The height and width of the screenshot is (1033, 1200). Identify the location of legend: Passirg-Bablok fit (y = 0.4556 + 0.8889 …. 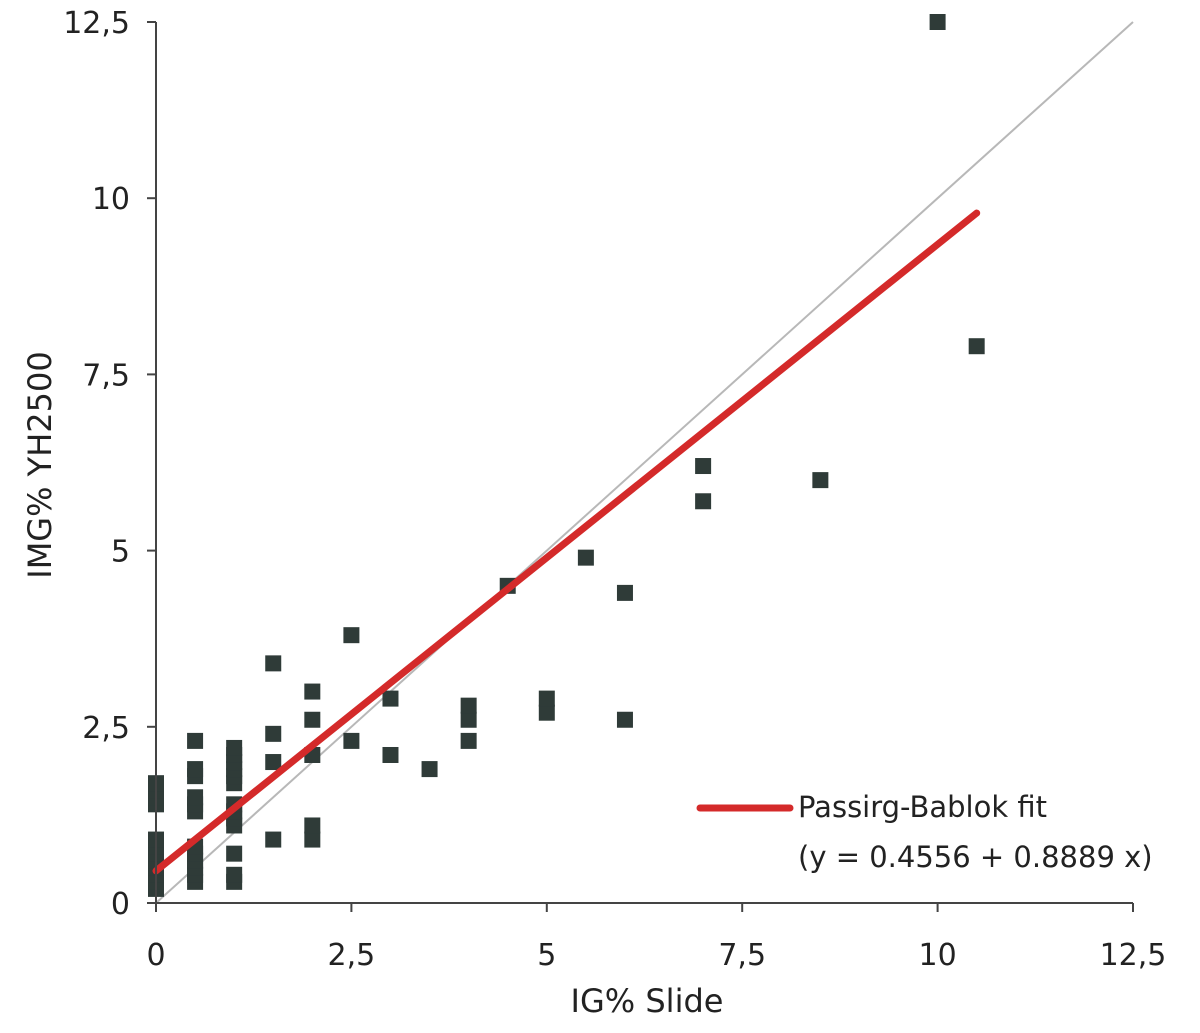
(924, 832).